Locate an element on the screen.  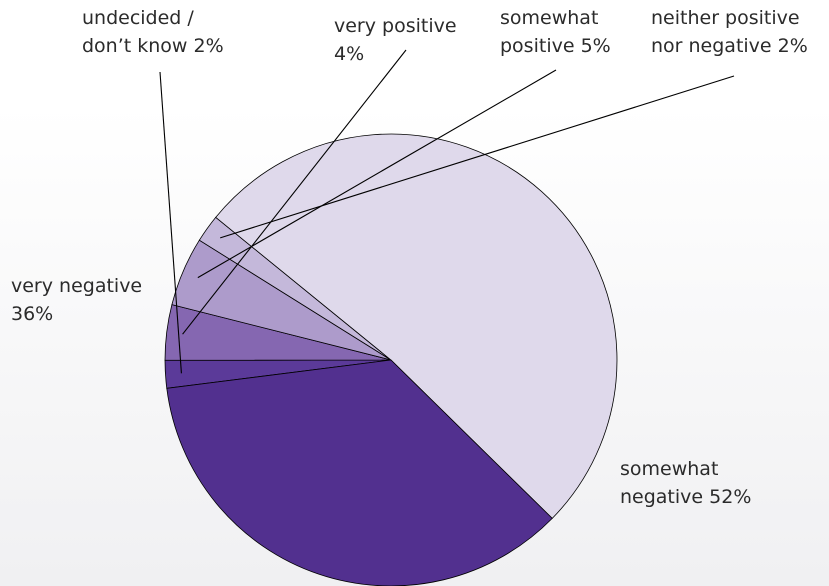
label-very-positive: very positive 4% is located at coordinates (395, 40).